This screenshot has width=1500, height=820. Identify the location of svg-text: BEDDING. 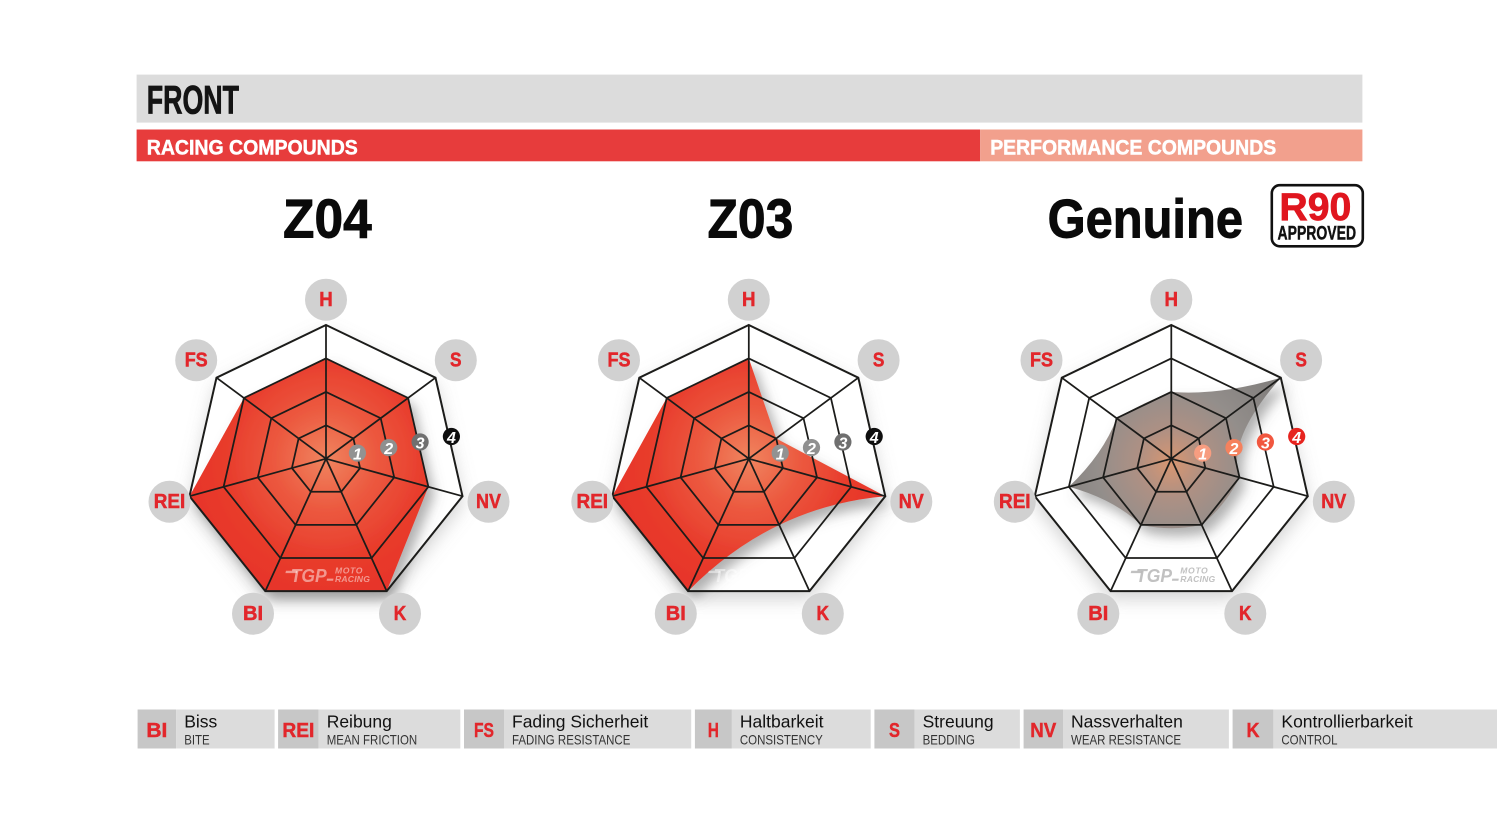
(949, 739).